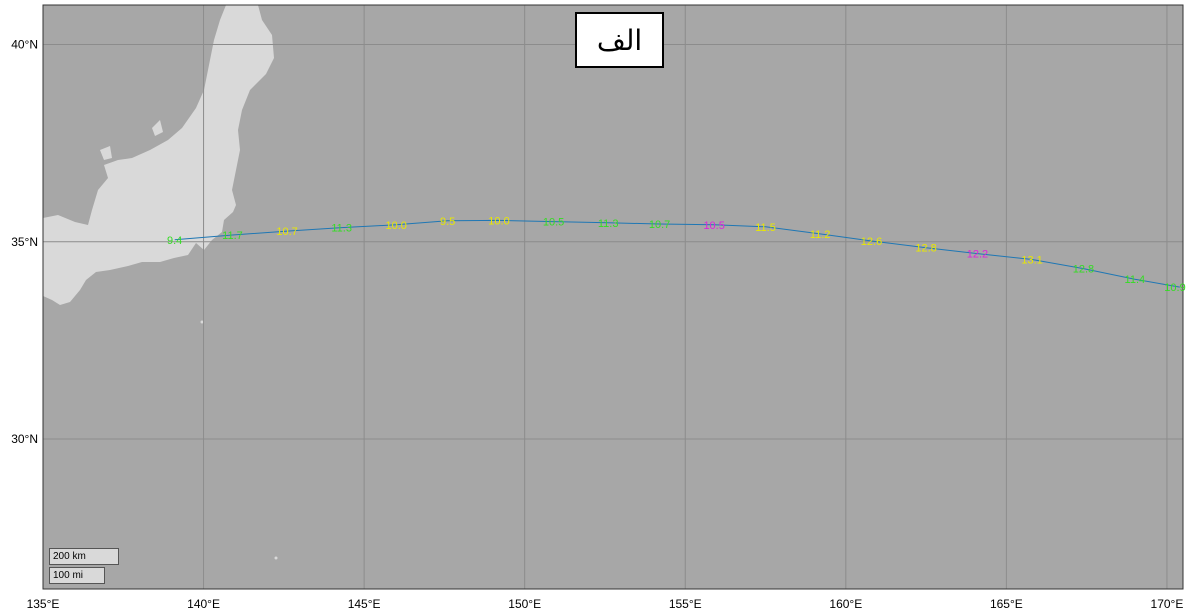 The width and height of the screenshot is (1195, 614). I want to click on longitude-tick-label: 145°E, so click(364, 604).